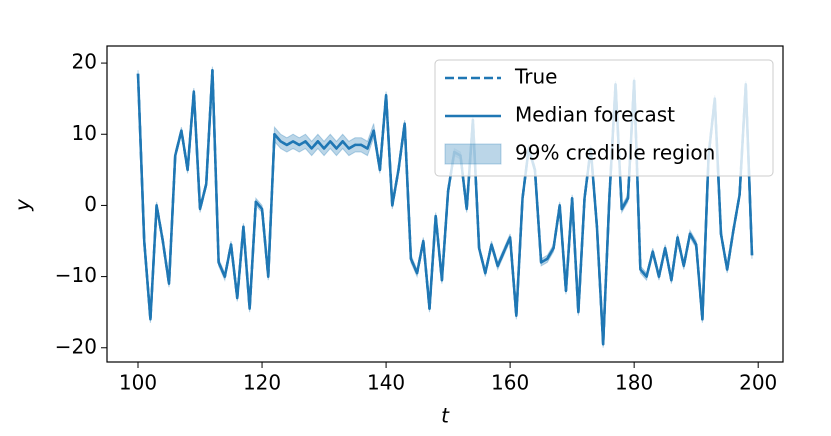 The height and width of the screenshot is (436, 831). What do you see at coordinates (510, 383) in the screenshot?
I see `x-tick-label: 160` at bounding box center [510, 383].